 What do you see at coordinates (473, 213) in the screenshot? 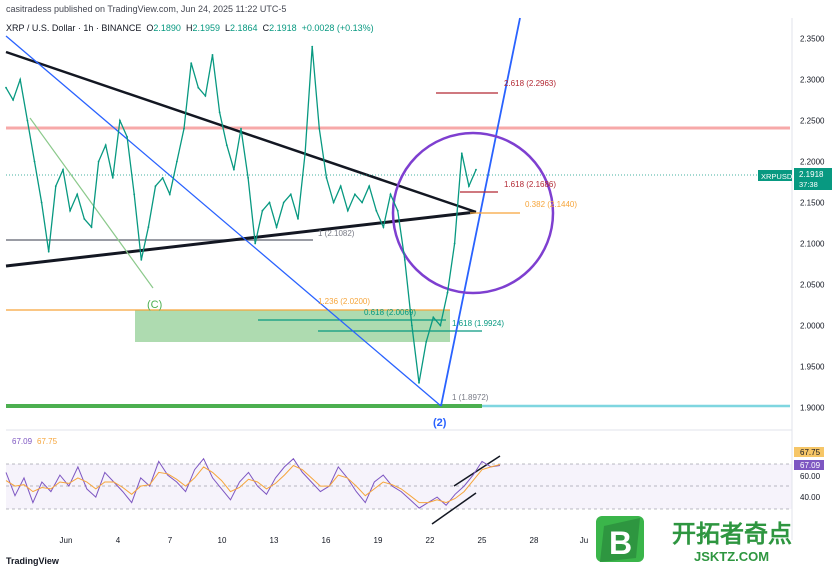
I see `target-circle` at bounding box center [473, 213].